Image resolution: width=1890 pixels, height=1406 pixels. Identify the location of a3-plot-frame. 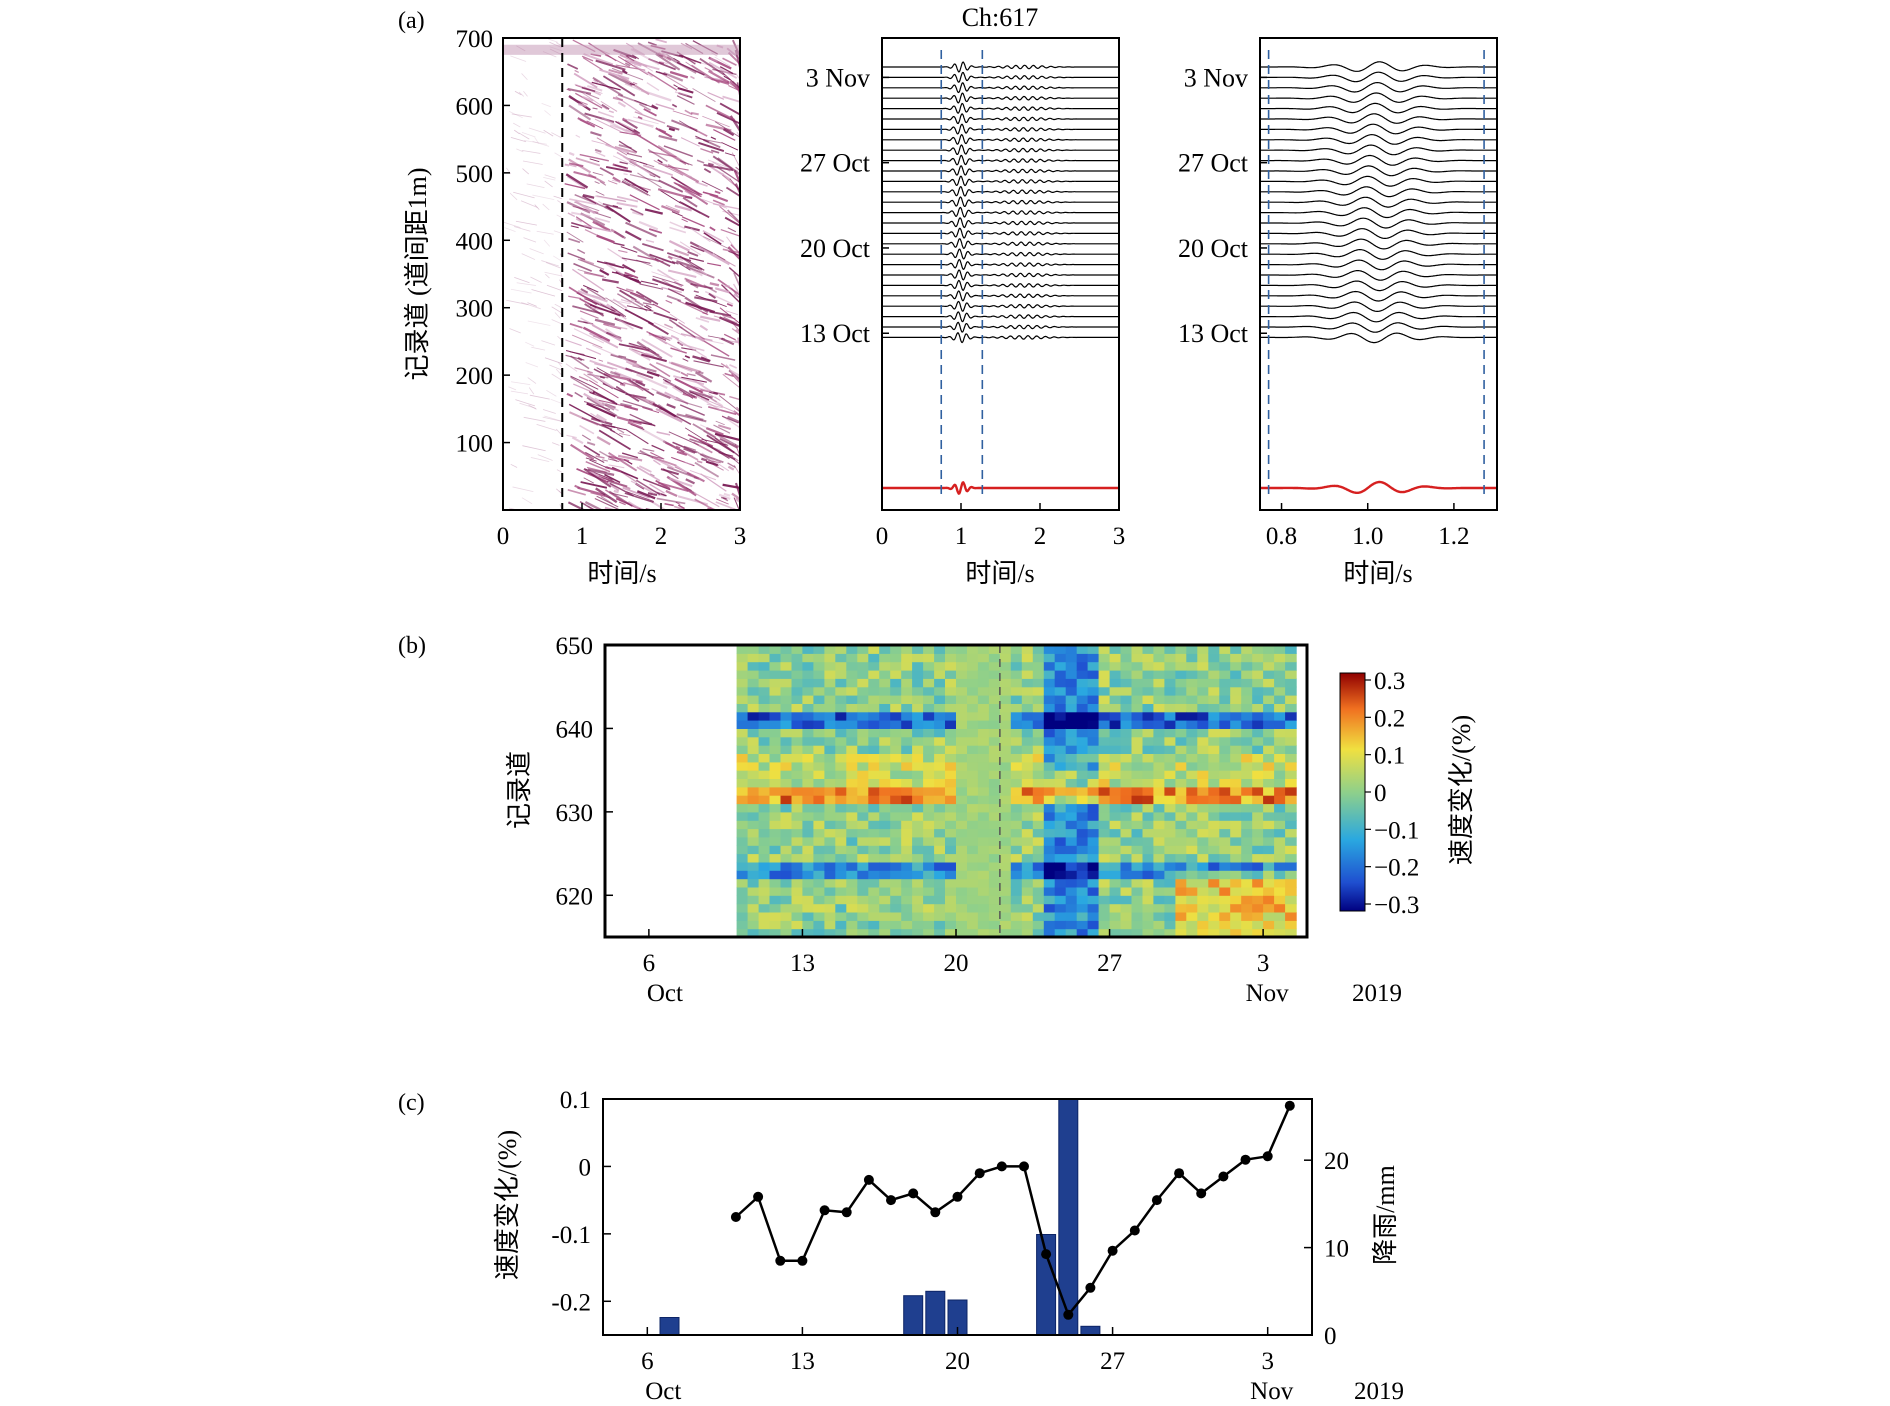
(1378, 274).